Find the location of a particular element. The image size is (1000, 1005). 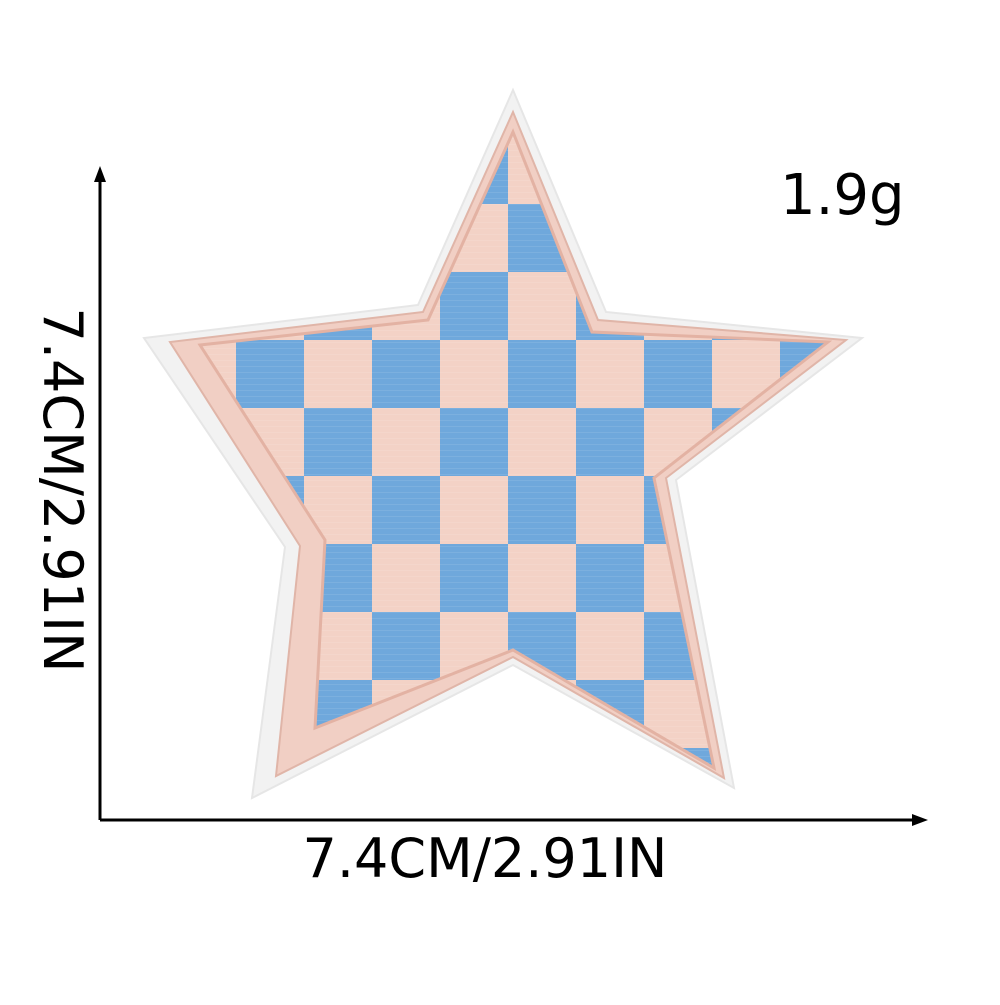

height-dimension-label: 7.4CM/2.91IN is located at coordinates (62, 490).